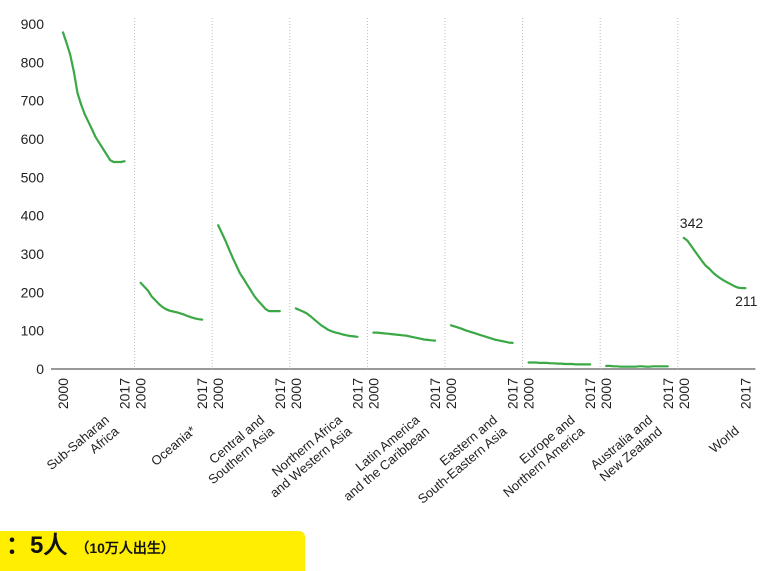  I want to click on region-label: Europe andNorthern America, so click(538, 456).